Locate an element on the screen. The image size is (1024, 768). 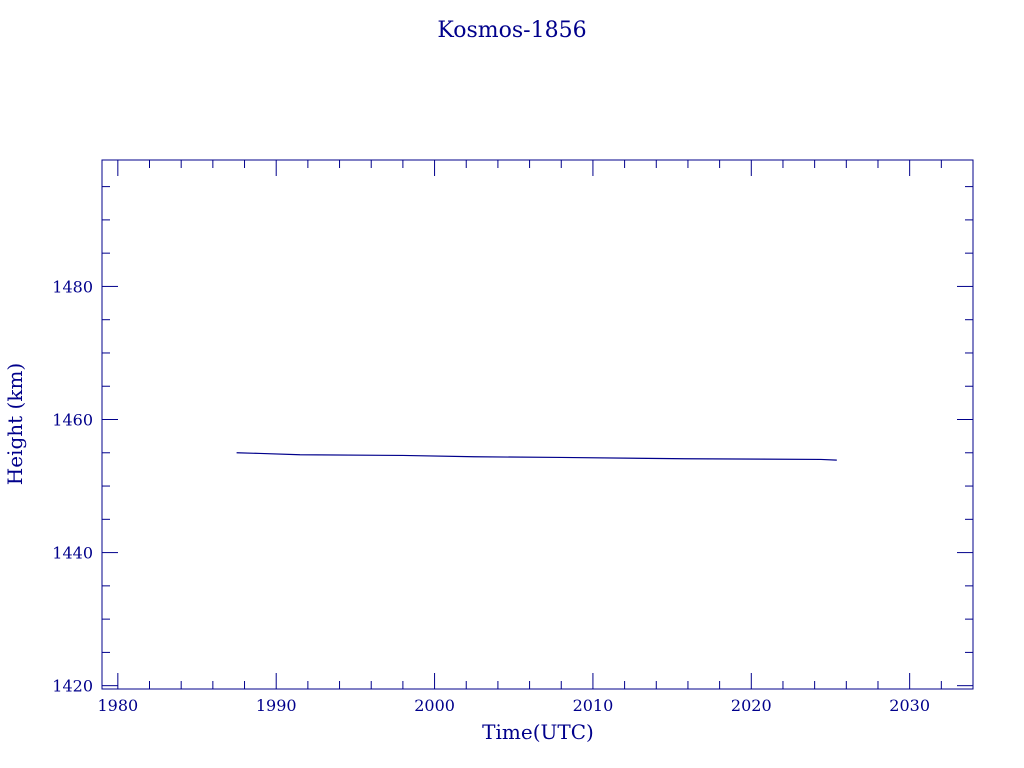
y-tick-label: 1420 is located at coordinates (72, 686).